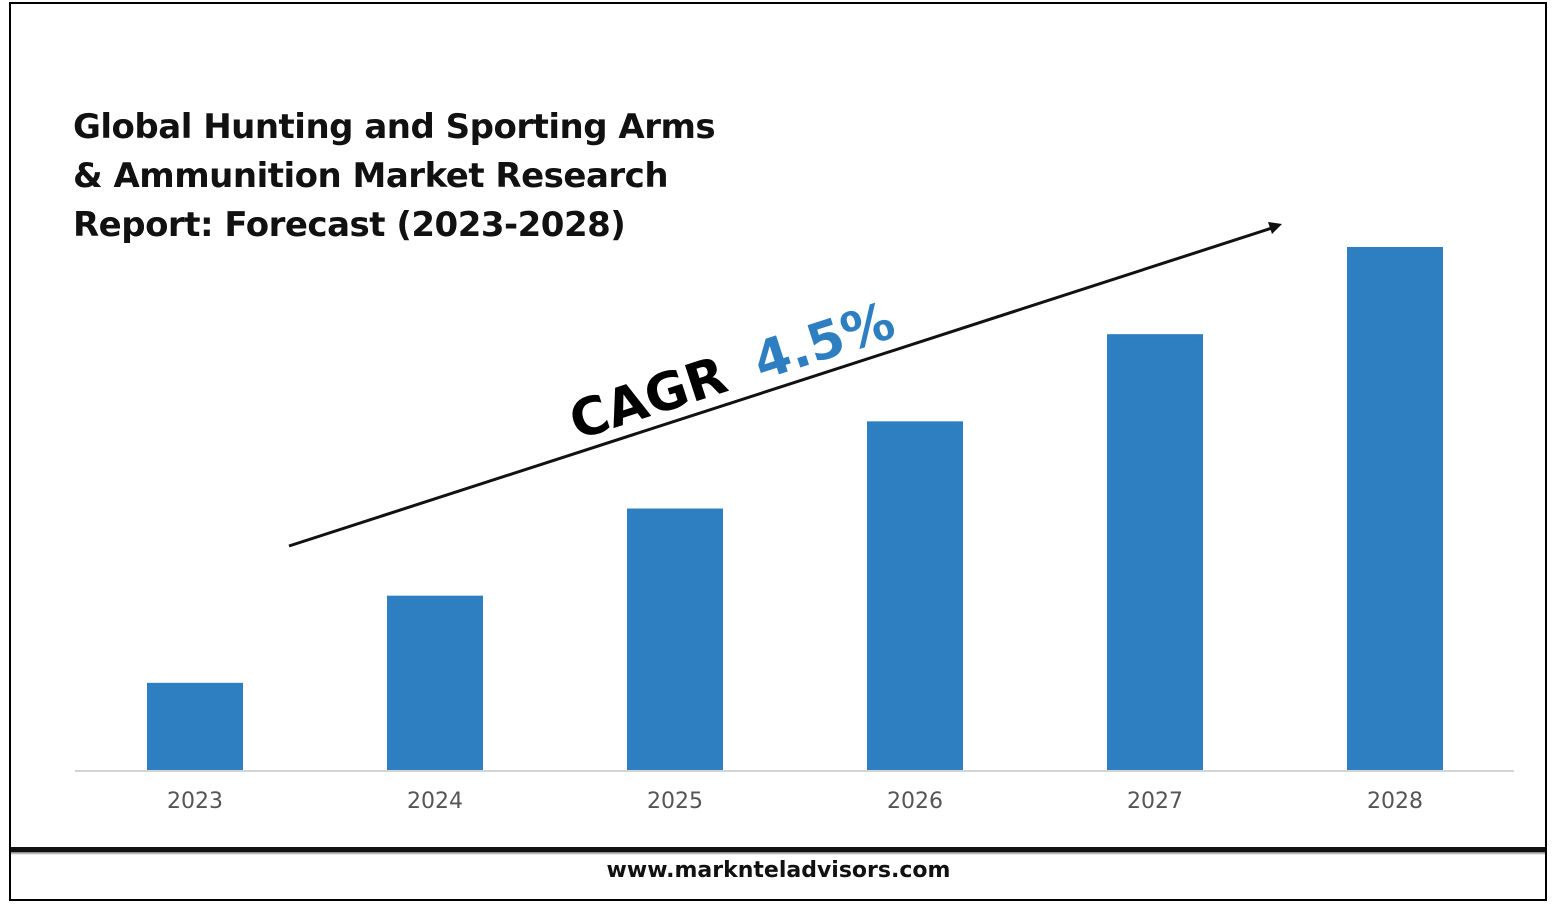  What do you see at coordinates (435, 801) in the screenshot?
I see `x-tick-label-2024: 2024` at bounding box center [435, 801].